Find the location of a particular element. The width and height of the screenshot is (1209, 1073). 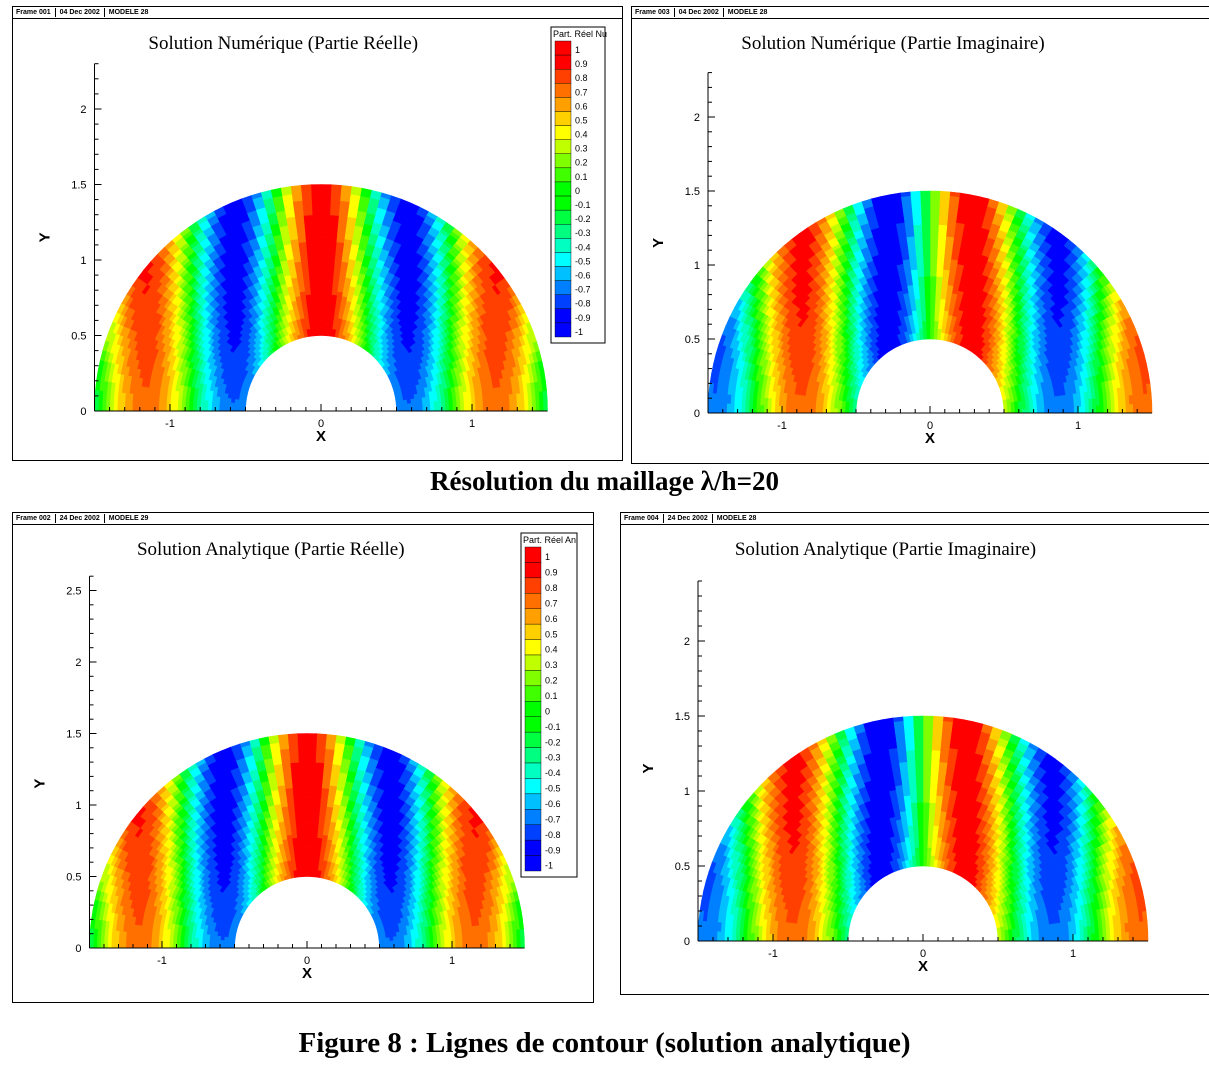

legend-label: -0.5 is located at coordinates (583, 261).